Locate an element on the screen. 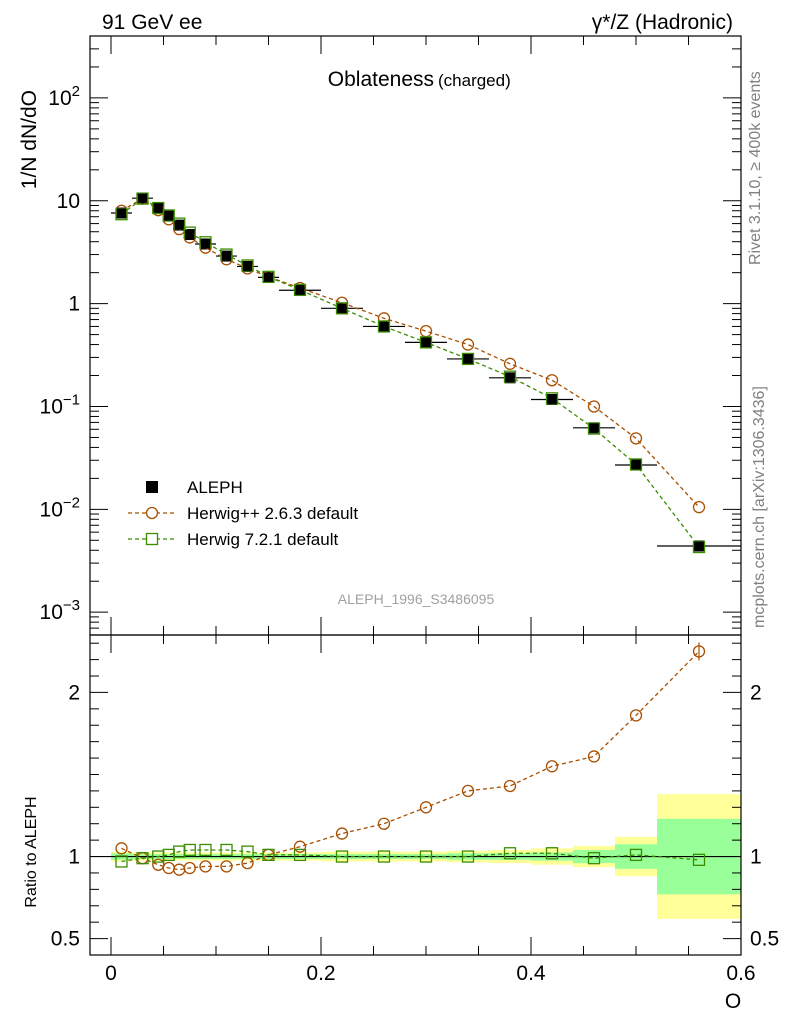 The image size is (786, 1029). main-y-tick-label-exponent: −3 is located at coordinates (71, 605).